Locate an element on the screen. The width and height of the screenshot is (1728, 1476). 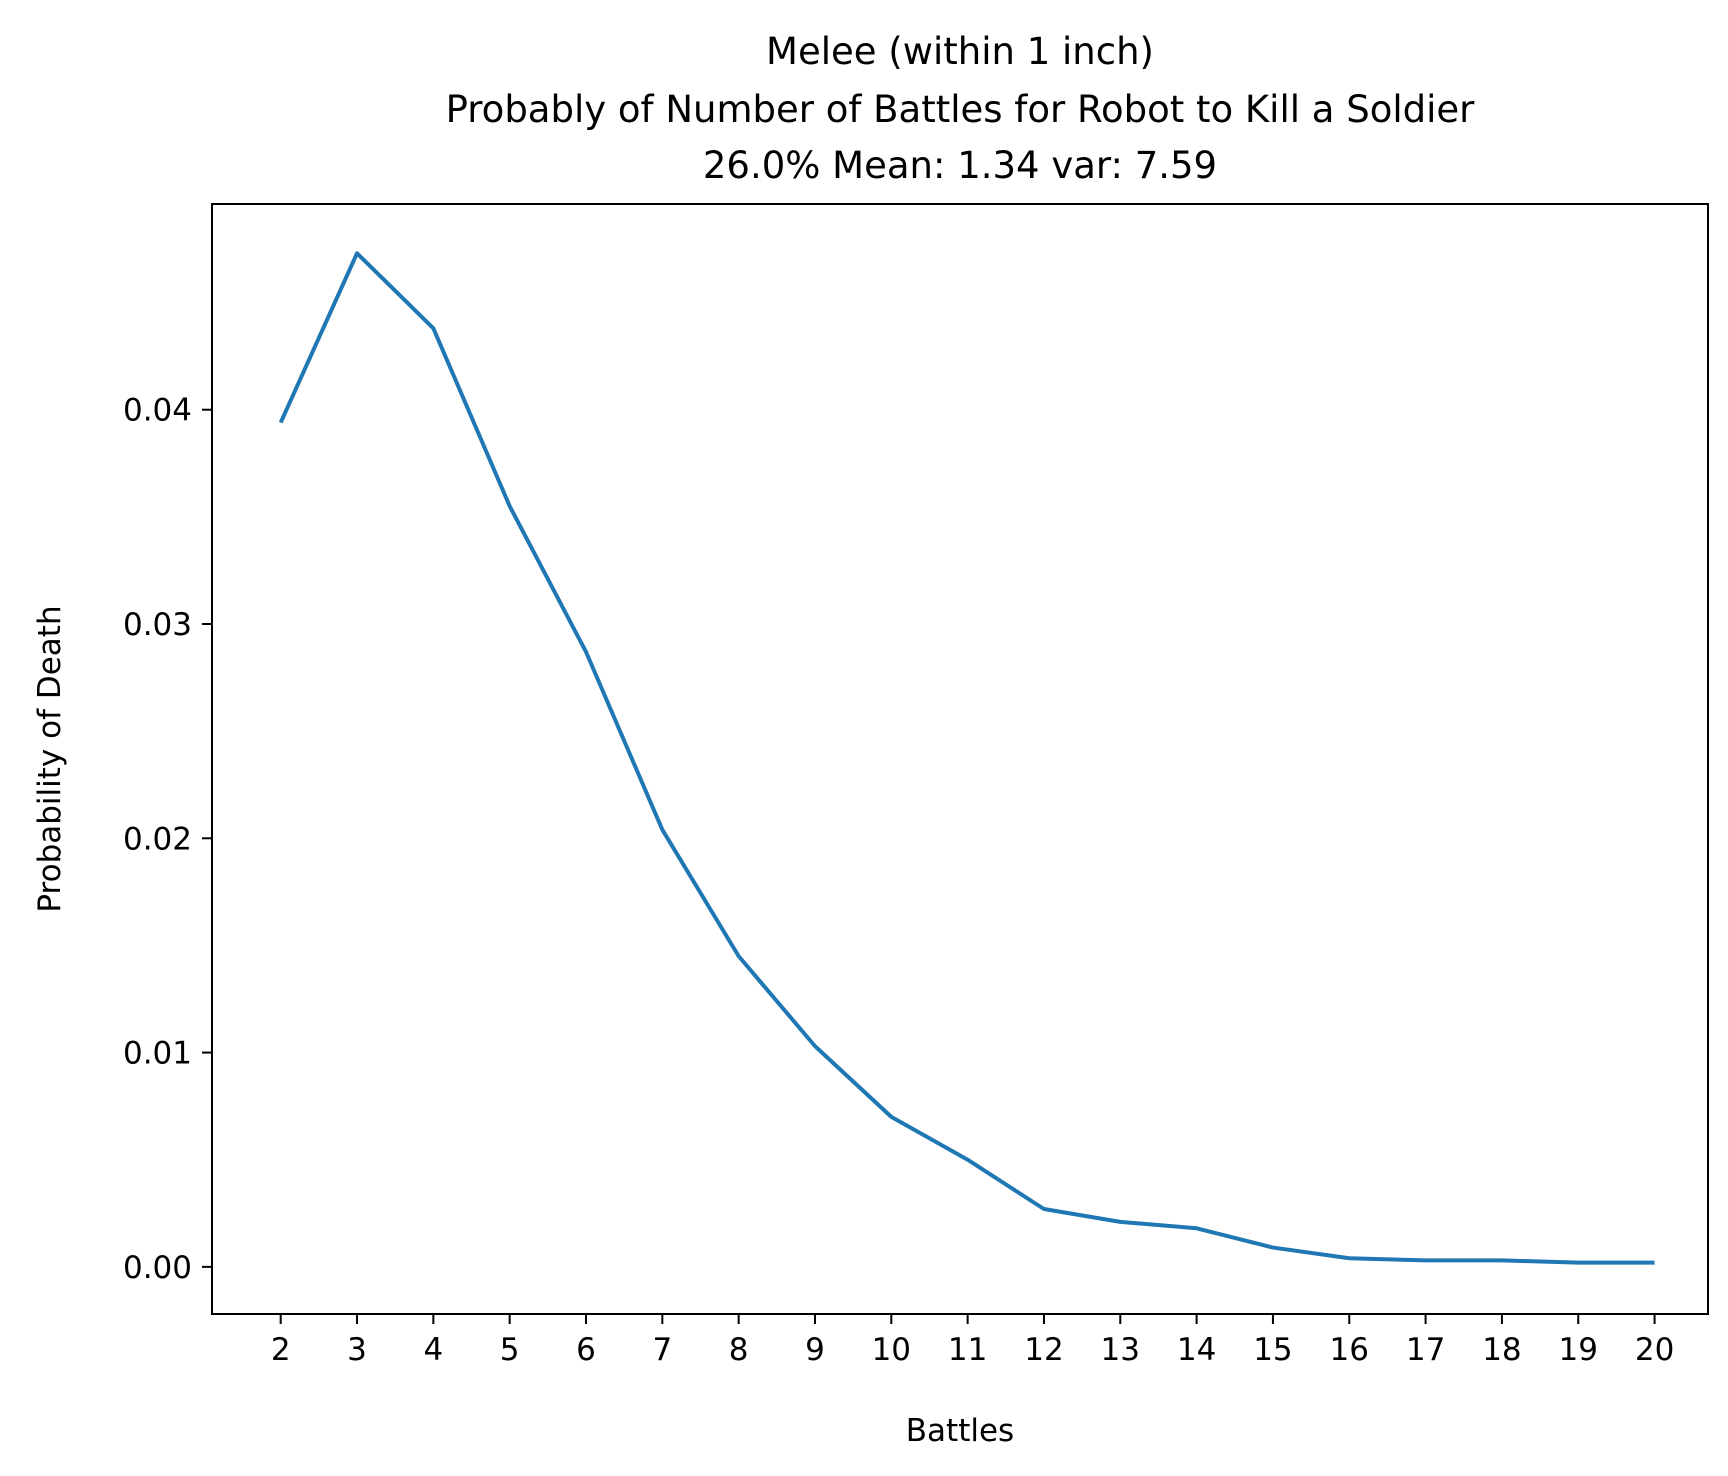
y-axis-label: Probability of Death is located at coordinates (50, 758).